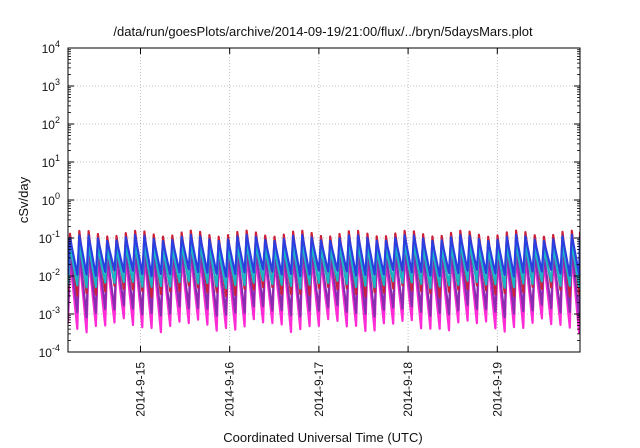 This screenshot has height=448, width=640. What do you see at coordinates (408, 389) in the screenshot?
I see `x-tick-label: 2014-9-18` at bounding box center [408, 389].